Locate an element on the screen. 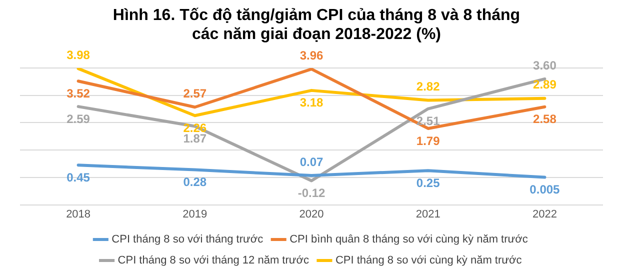 This screenshot has height=276, width=633. data-label: 3.18 is located at coordinates (312, 103).